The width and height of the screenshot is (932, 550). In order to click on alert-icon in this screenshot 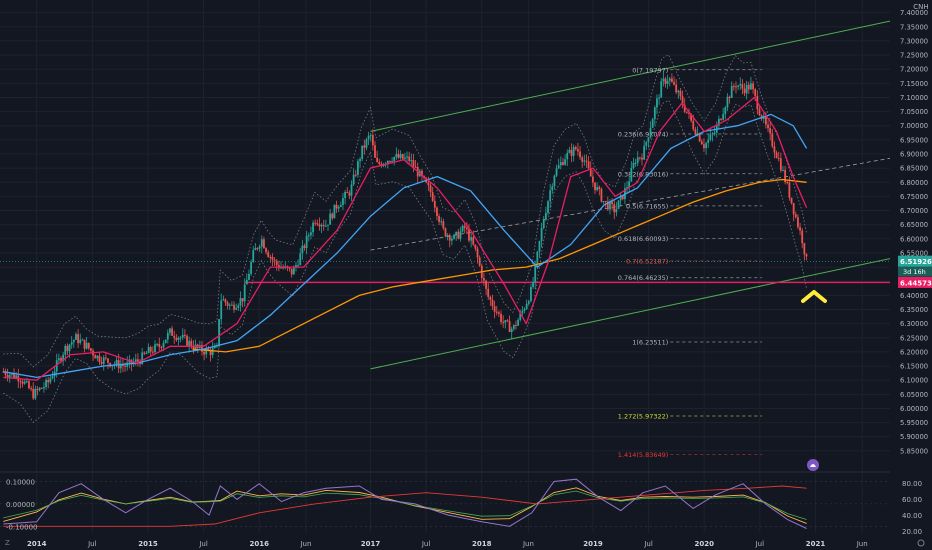, I will do `click(813, 465)`.